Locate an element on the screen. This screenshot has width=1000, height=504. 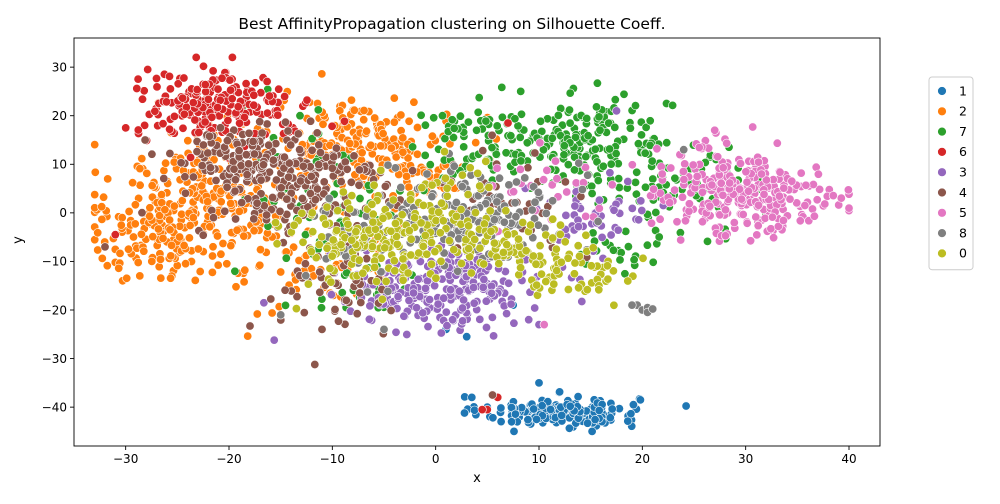
y-tick-label: 30 is located at coordinates (59, 67).